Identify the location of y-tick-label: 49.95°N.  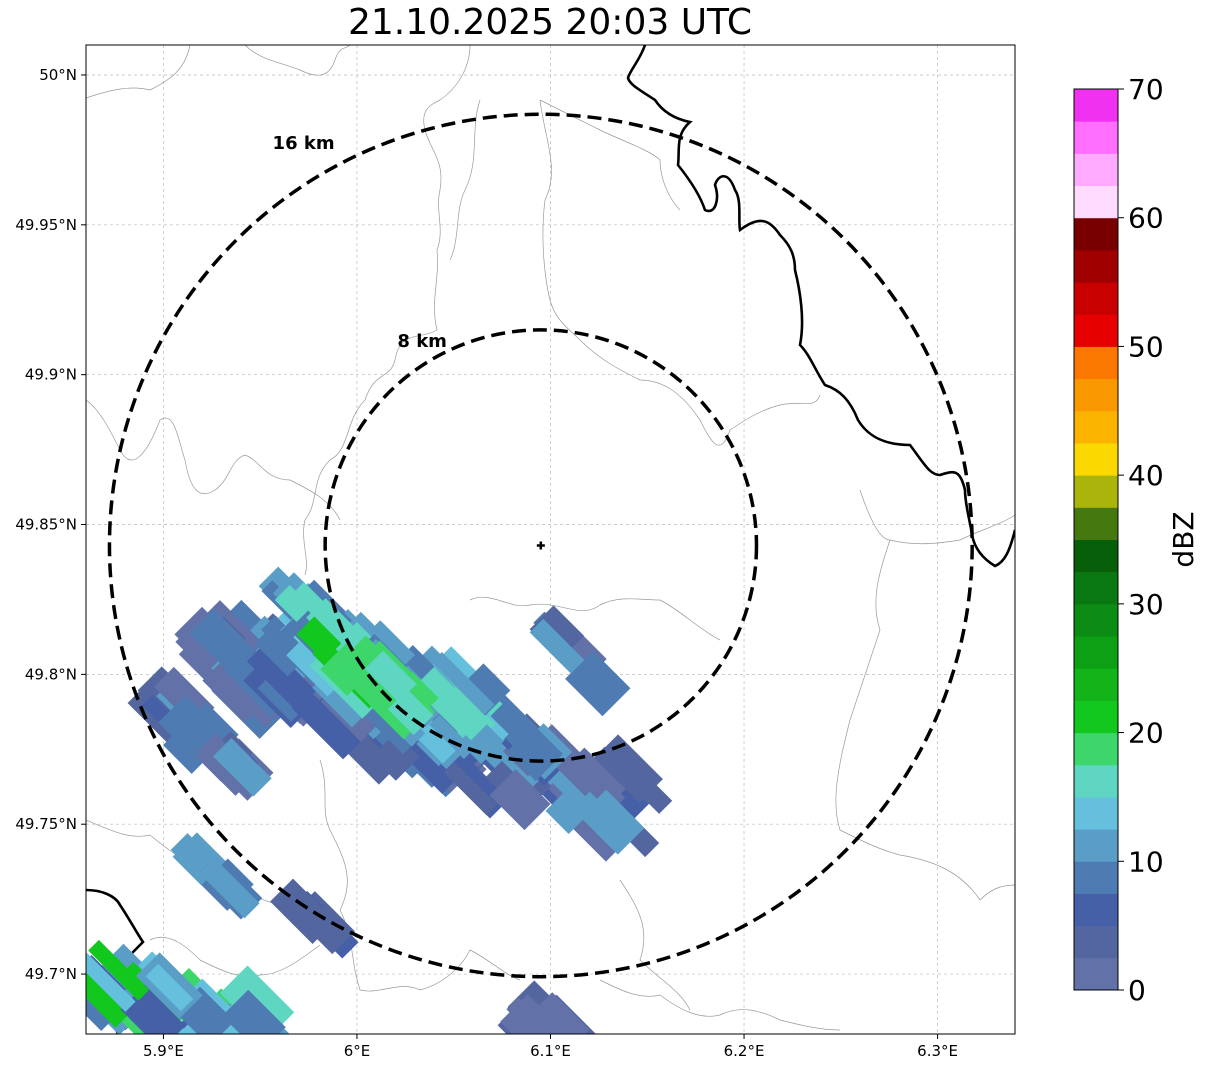
(46, 225).